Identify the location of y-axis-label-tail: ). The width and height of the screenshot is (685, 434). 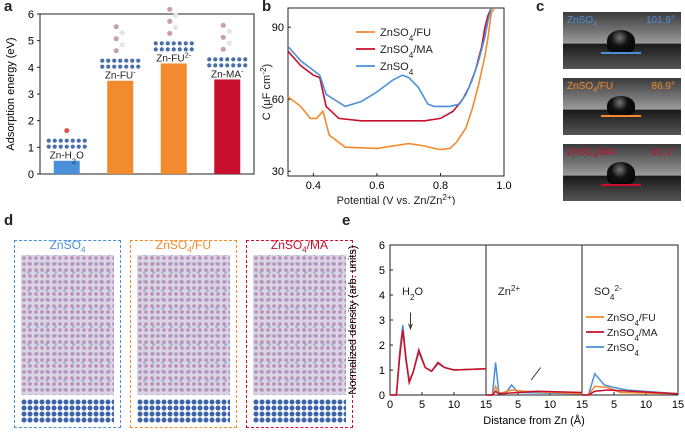
(267, 66).